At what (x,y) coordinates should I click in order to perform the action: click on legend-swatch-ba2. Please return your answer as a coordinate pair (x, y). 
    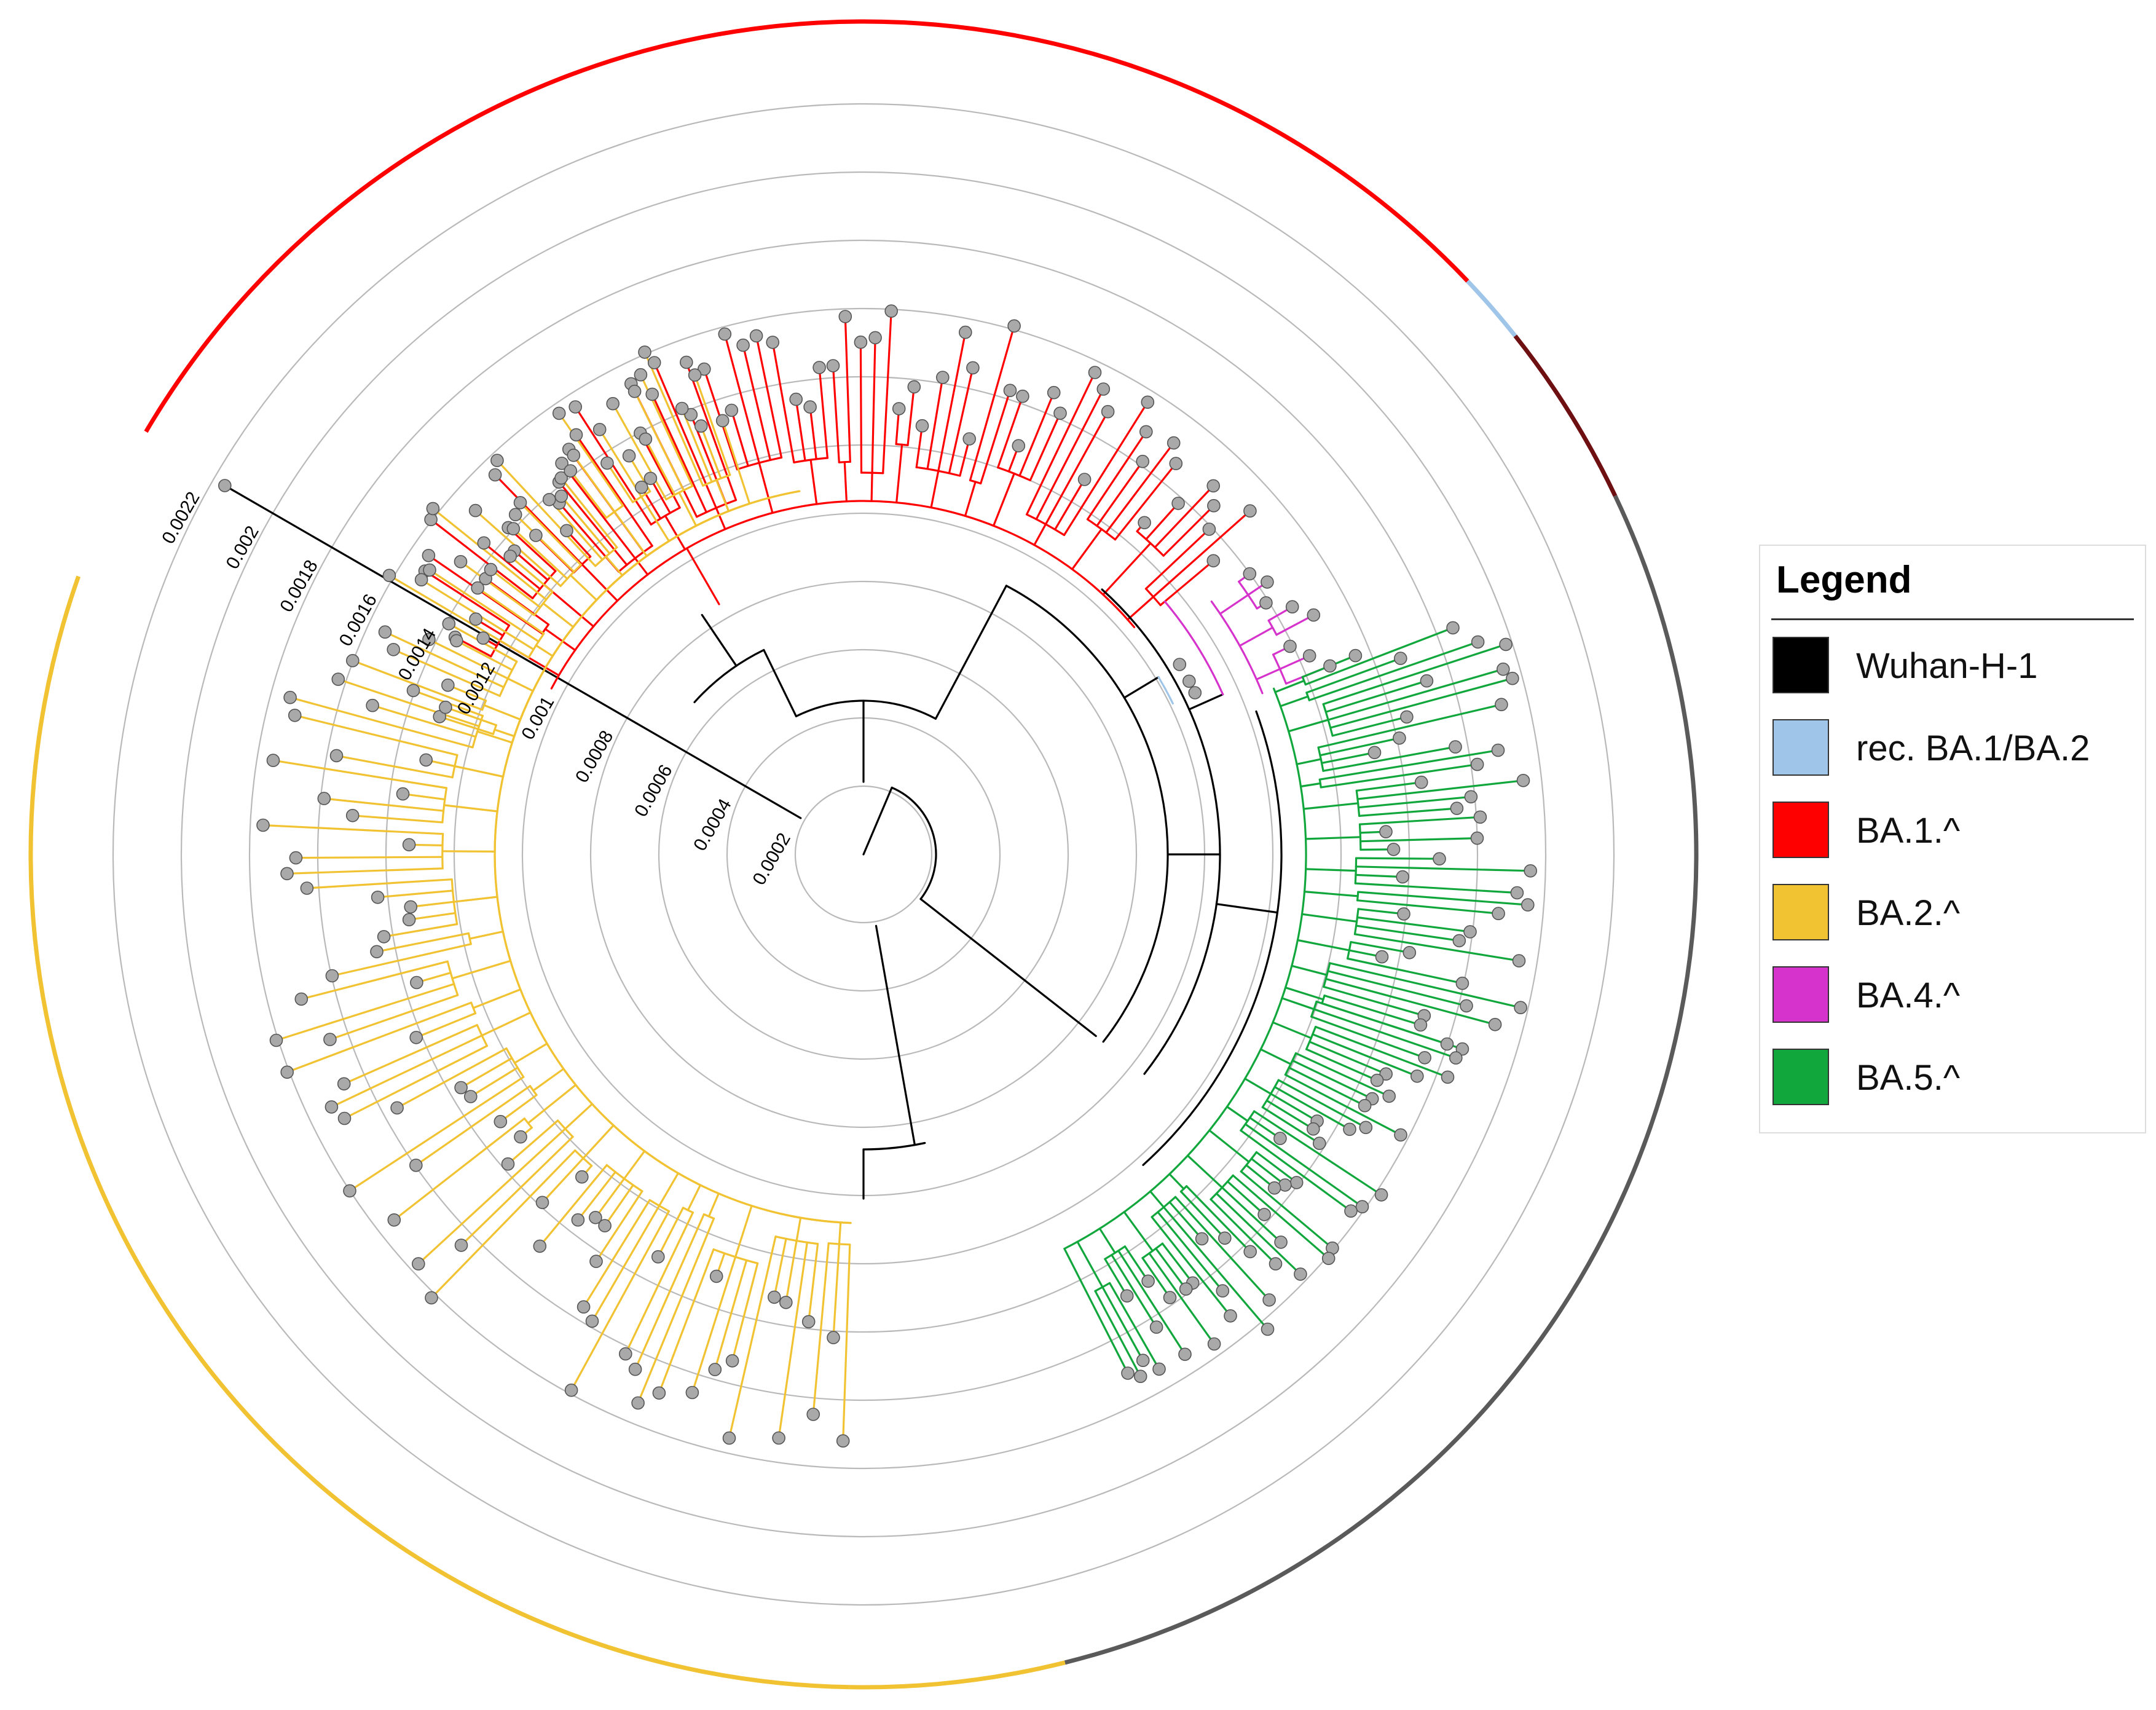
    Looking at the image, I should click on (1801, 912).